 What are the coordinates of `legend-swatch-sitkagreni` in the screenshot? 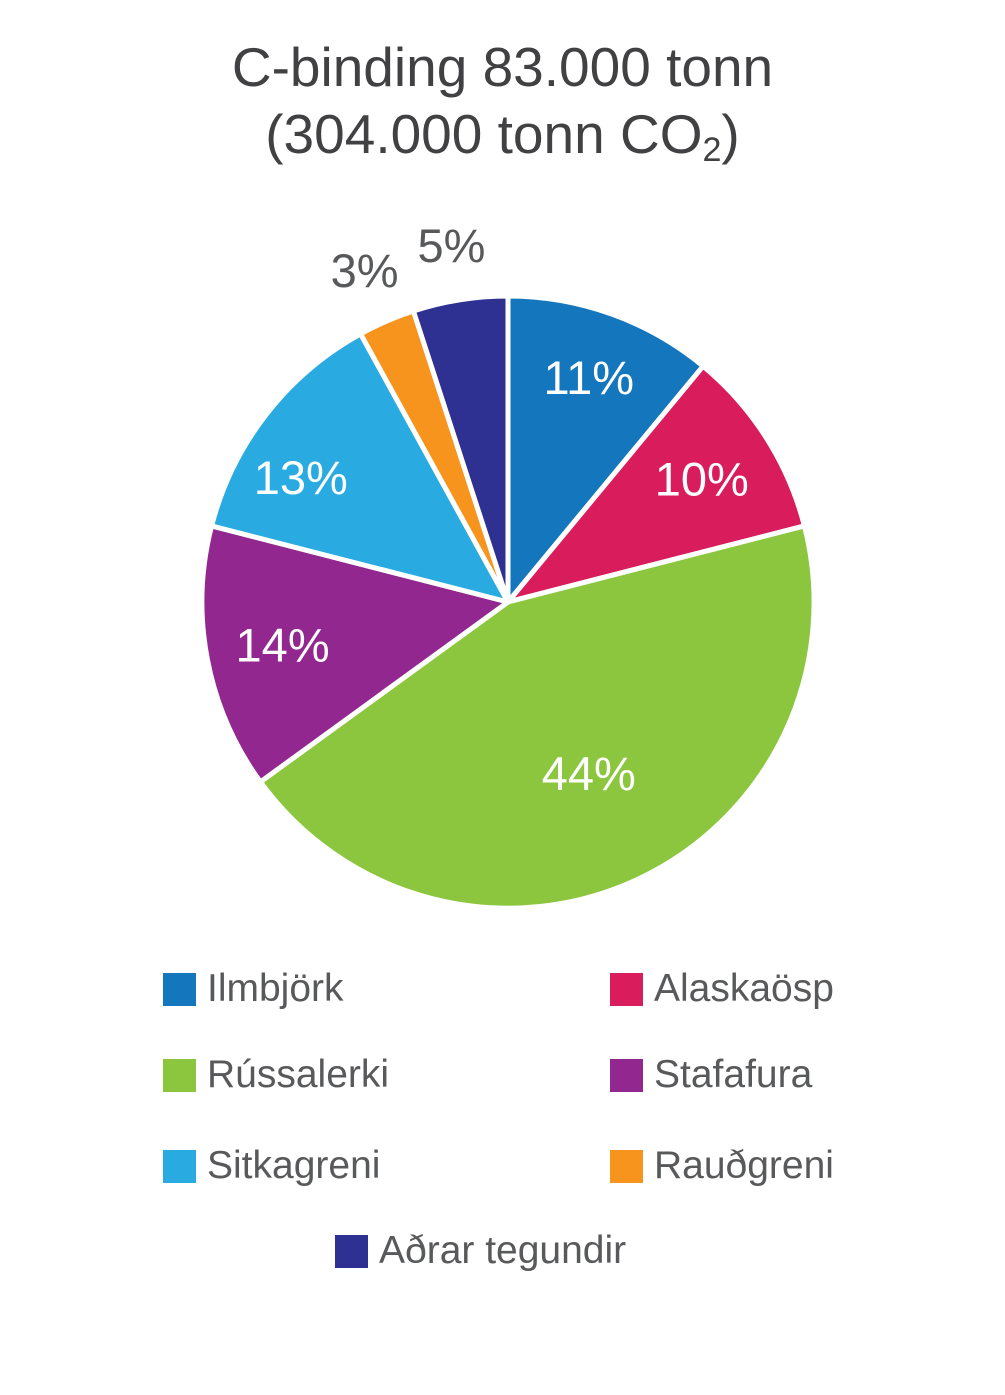 It's located at (179, 1166).